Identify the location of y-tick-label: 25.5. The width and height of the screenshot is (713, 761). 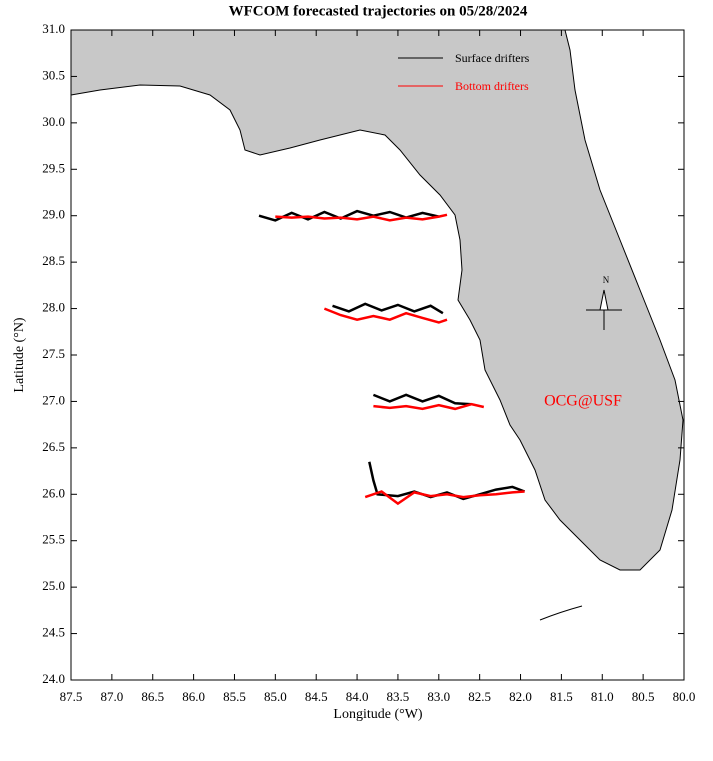
(53, 539).